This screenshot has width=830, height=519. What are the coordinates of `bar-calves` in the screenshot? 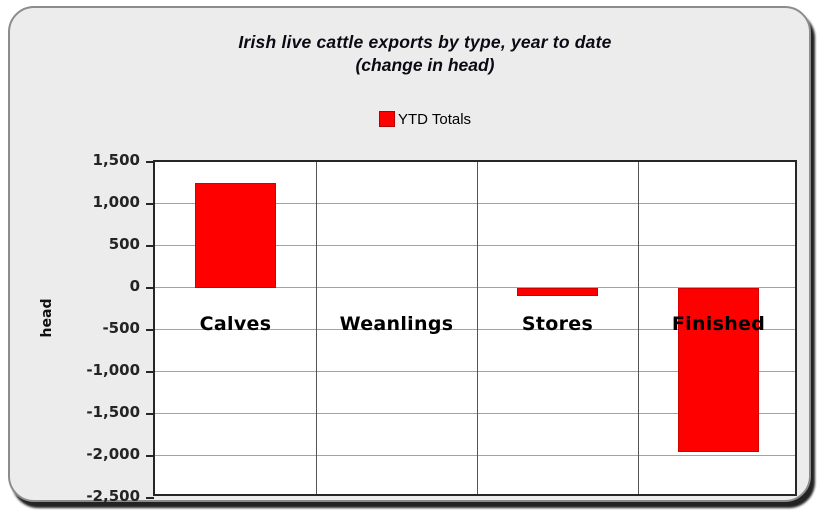 It's located at (235, 235).